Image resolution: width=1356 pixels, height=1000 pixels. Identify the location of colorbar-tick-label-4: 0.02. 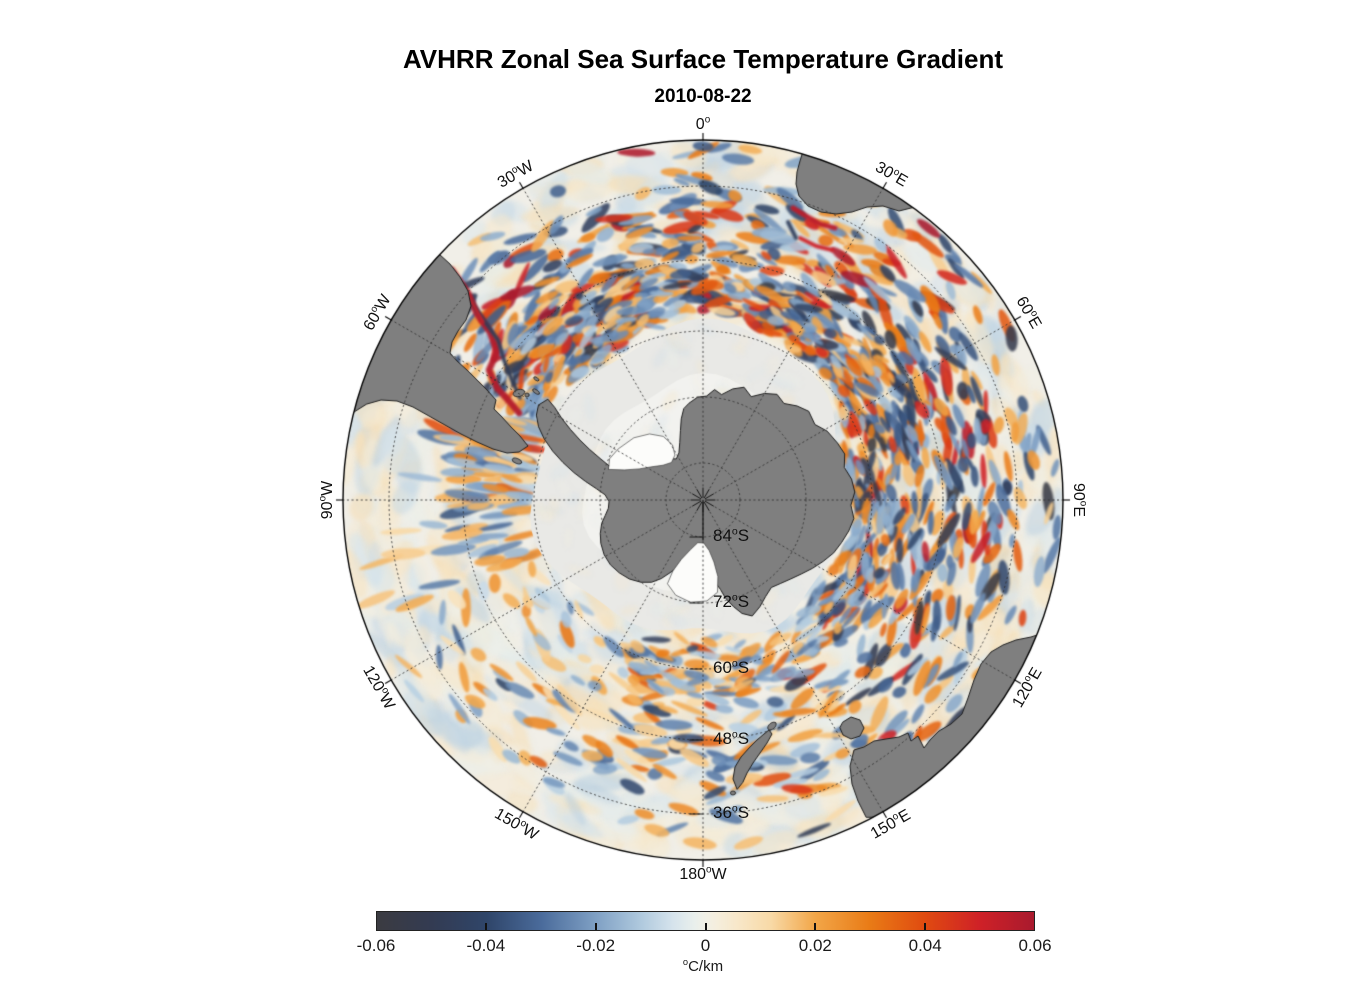
(815, 945).